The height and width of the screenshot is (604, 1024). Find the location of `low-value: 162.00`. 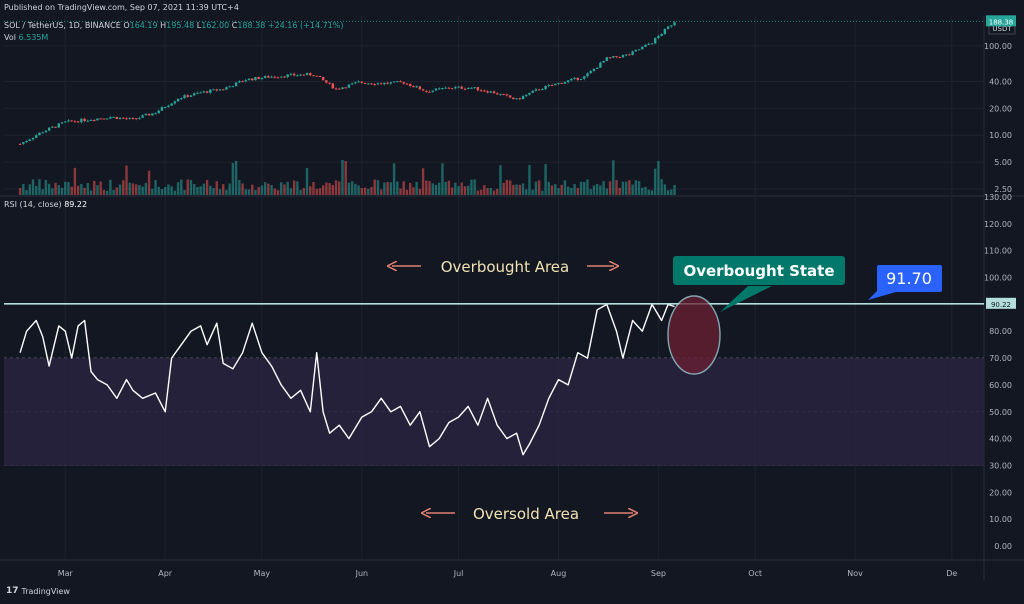

low-value: 162.00 is located at coordinates (215, 25).